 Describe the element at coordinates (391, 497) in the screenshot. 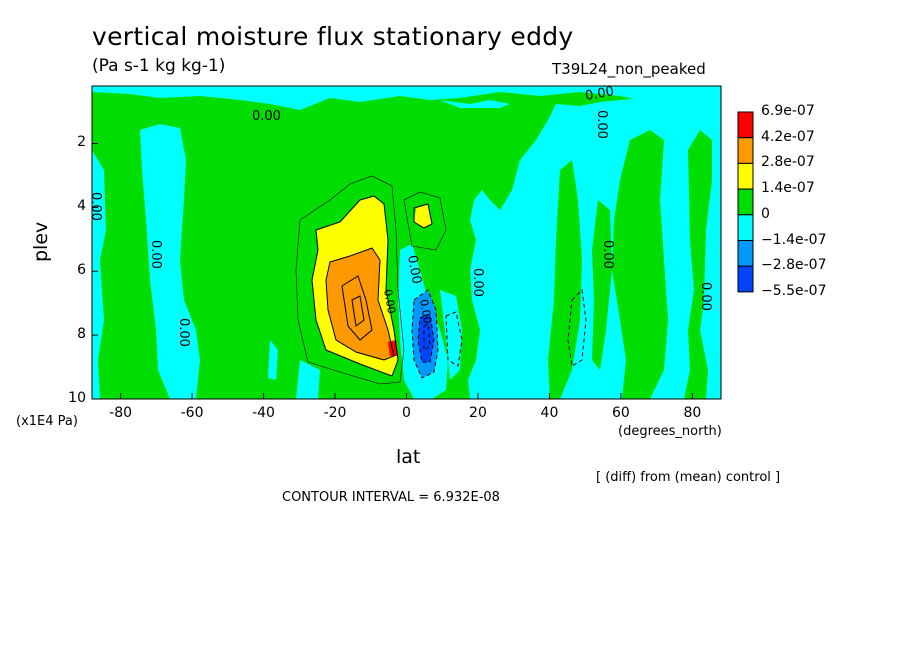

I see `contour-interval: CONTOUR INTERVAL = 6.932E-08` at that location.